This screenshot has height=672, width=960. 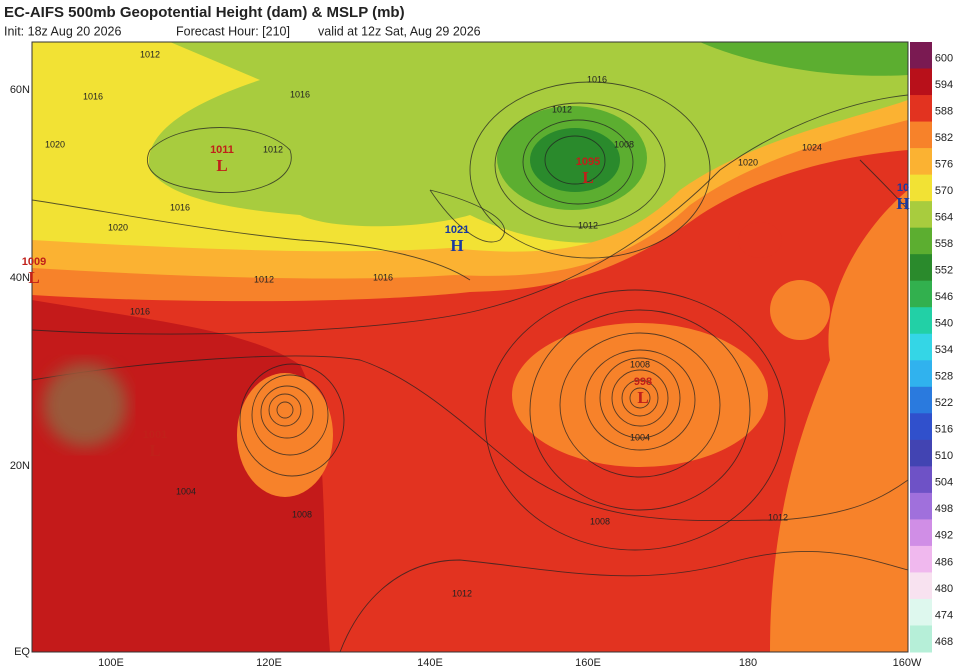 What do you see at coordinates (812, 147) in the screenshot?
I see `isobar-label: 1024` at bounding box center [812, 147].